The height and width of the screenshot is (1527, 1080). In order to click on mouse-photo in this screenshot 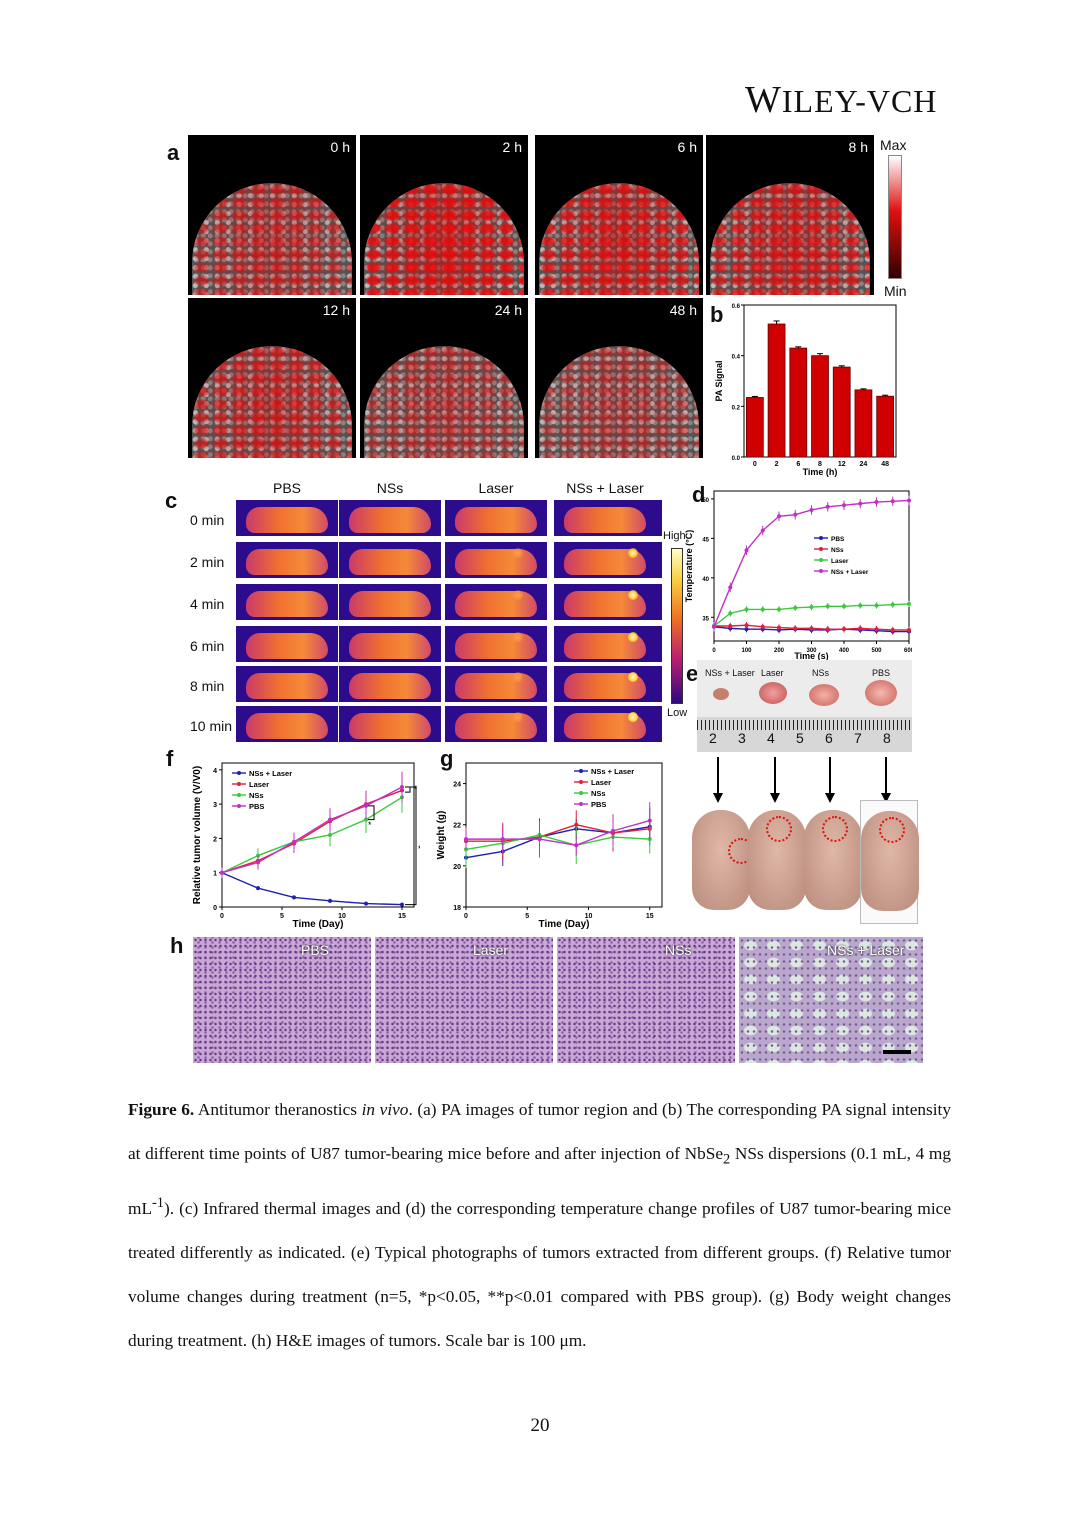, I will do `click(889, 862)`.